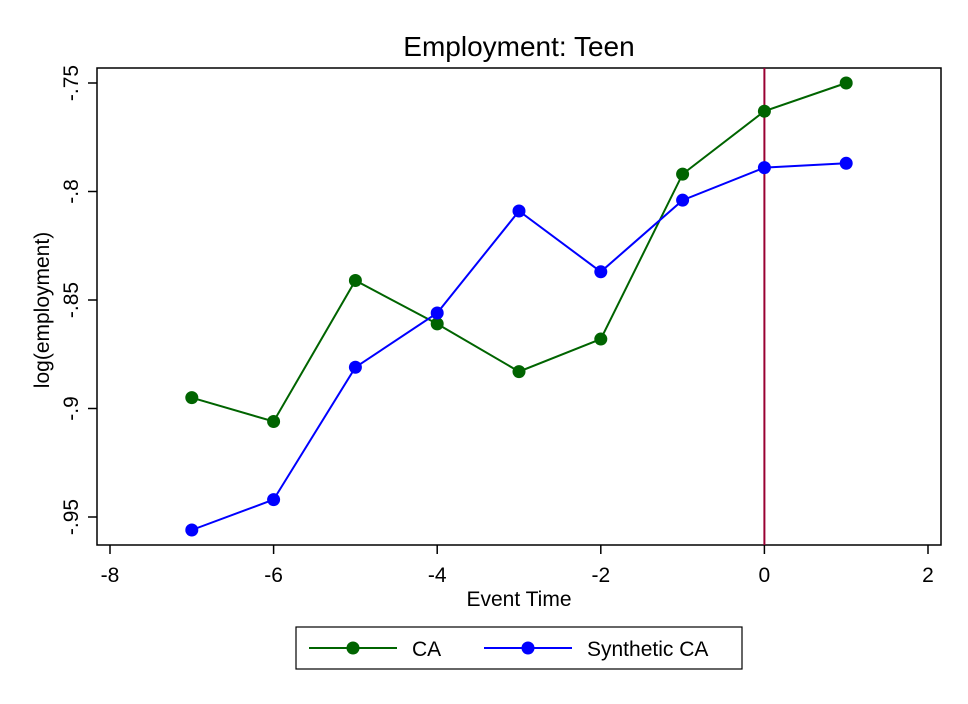 The height and width of the screenshot is (704, 968). What do you see at coordinates (518, 46) in the screenshot?
I see `chart-title: Employment: Teen` at bounding box center [518, 46].